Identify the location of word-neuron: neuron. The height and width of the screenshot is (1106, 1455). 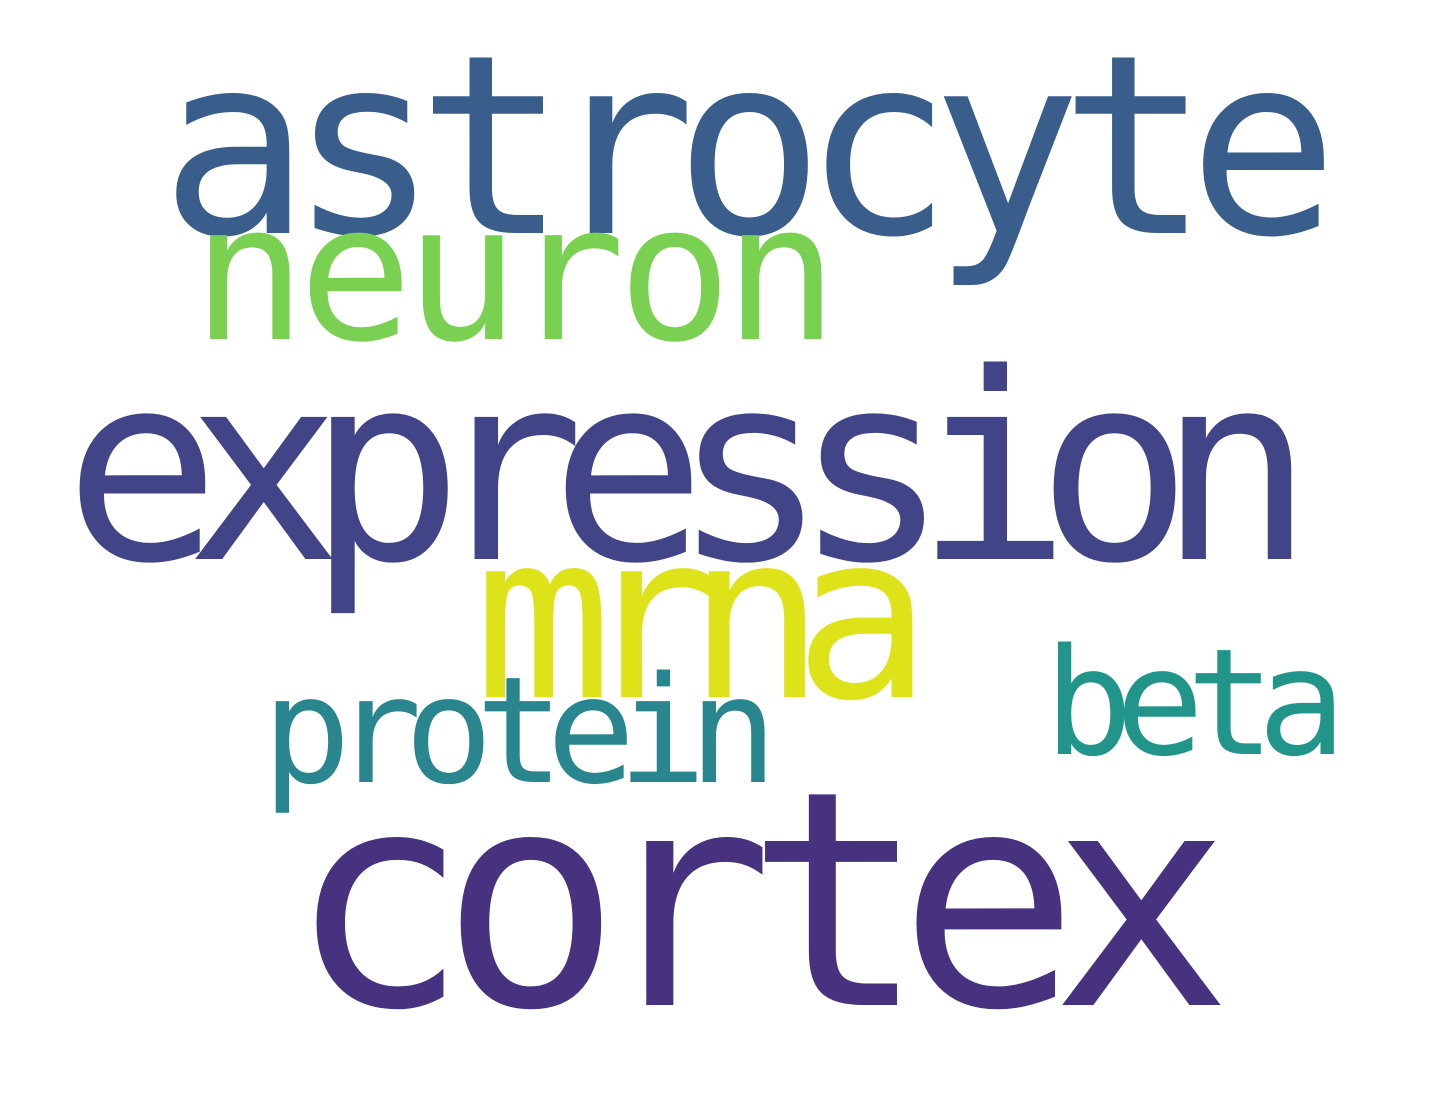
(515, 273).